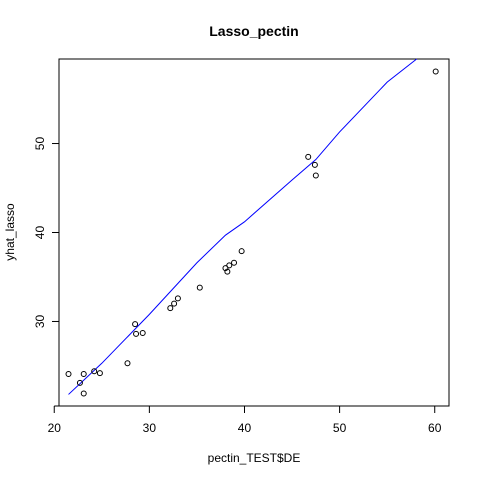 This screenshot has height=480, width=480. What do you see at coordinates (435, 428) in the screenshot?
I see `x-tick-label: 60` at bounding box center [435, 428].